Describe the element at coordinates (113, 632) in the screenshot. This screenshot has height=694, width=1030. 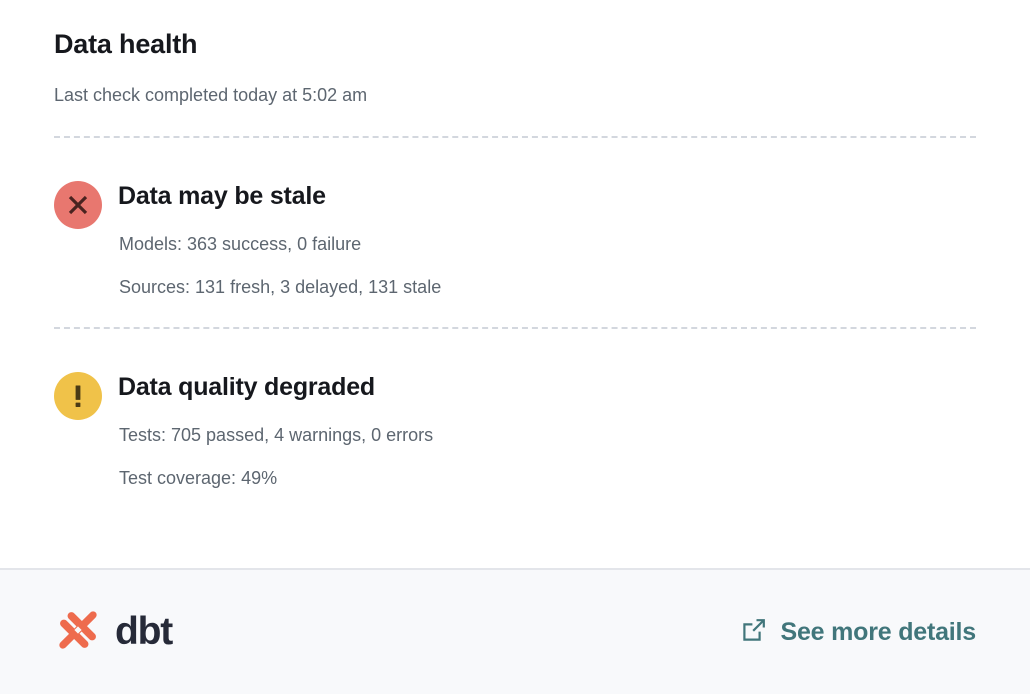
I see `dbt-brand: dbt` at that location.